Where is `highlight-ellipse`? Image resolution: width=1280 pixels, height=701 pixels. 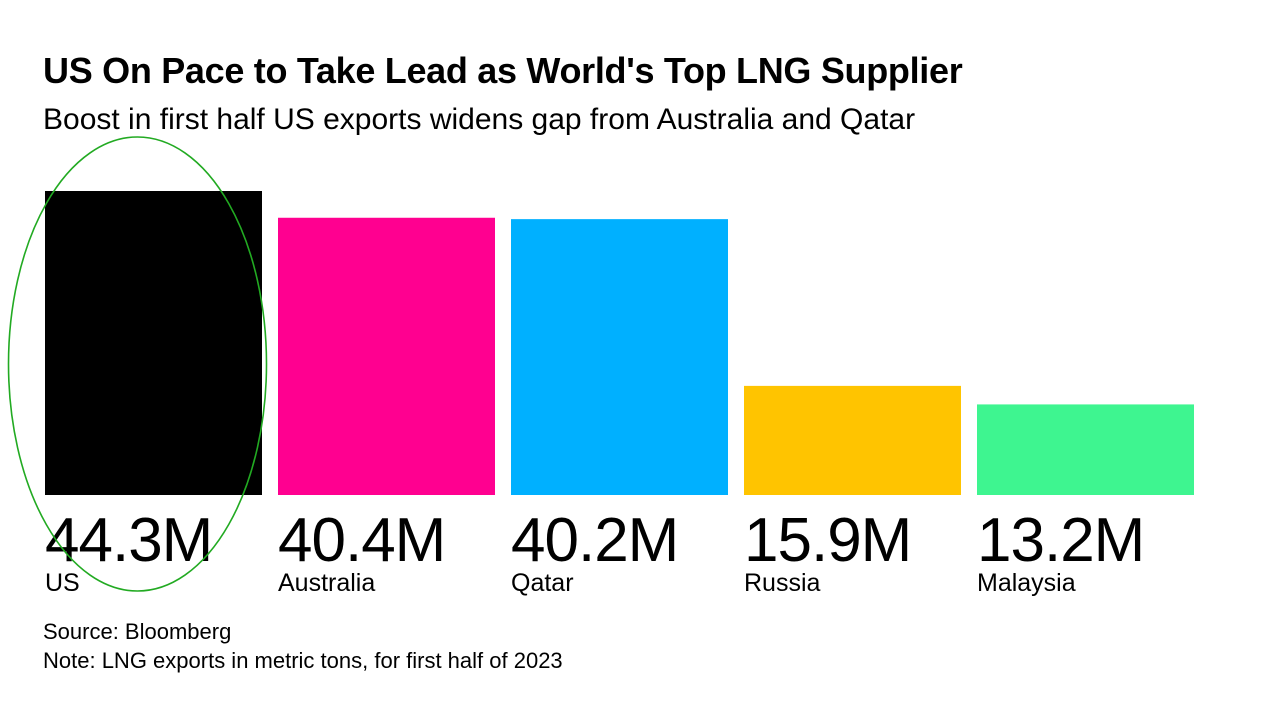 highlight-ellipse is located at coordinates (137, 364).